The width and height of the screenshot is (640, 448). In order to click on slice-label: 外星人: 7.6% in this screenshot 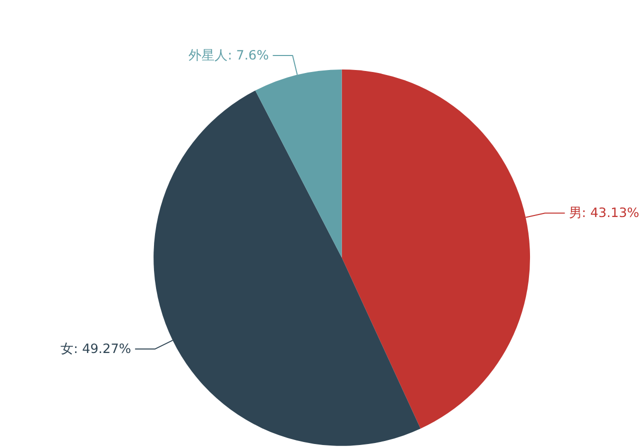, I will do `click(228, 56)`.